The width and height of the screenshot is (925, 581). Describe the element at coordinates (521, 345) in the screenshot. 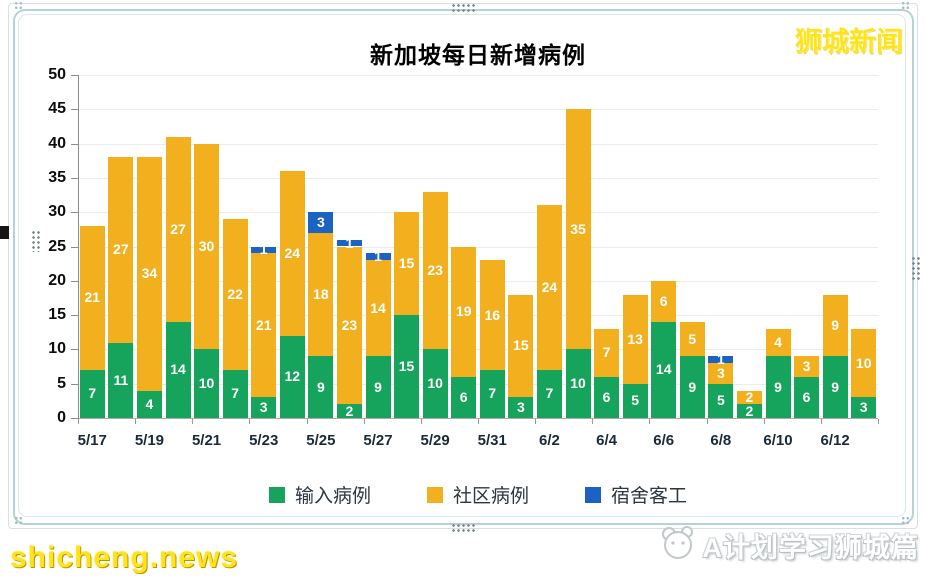

I see `bar-value-label: 15` at that location.